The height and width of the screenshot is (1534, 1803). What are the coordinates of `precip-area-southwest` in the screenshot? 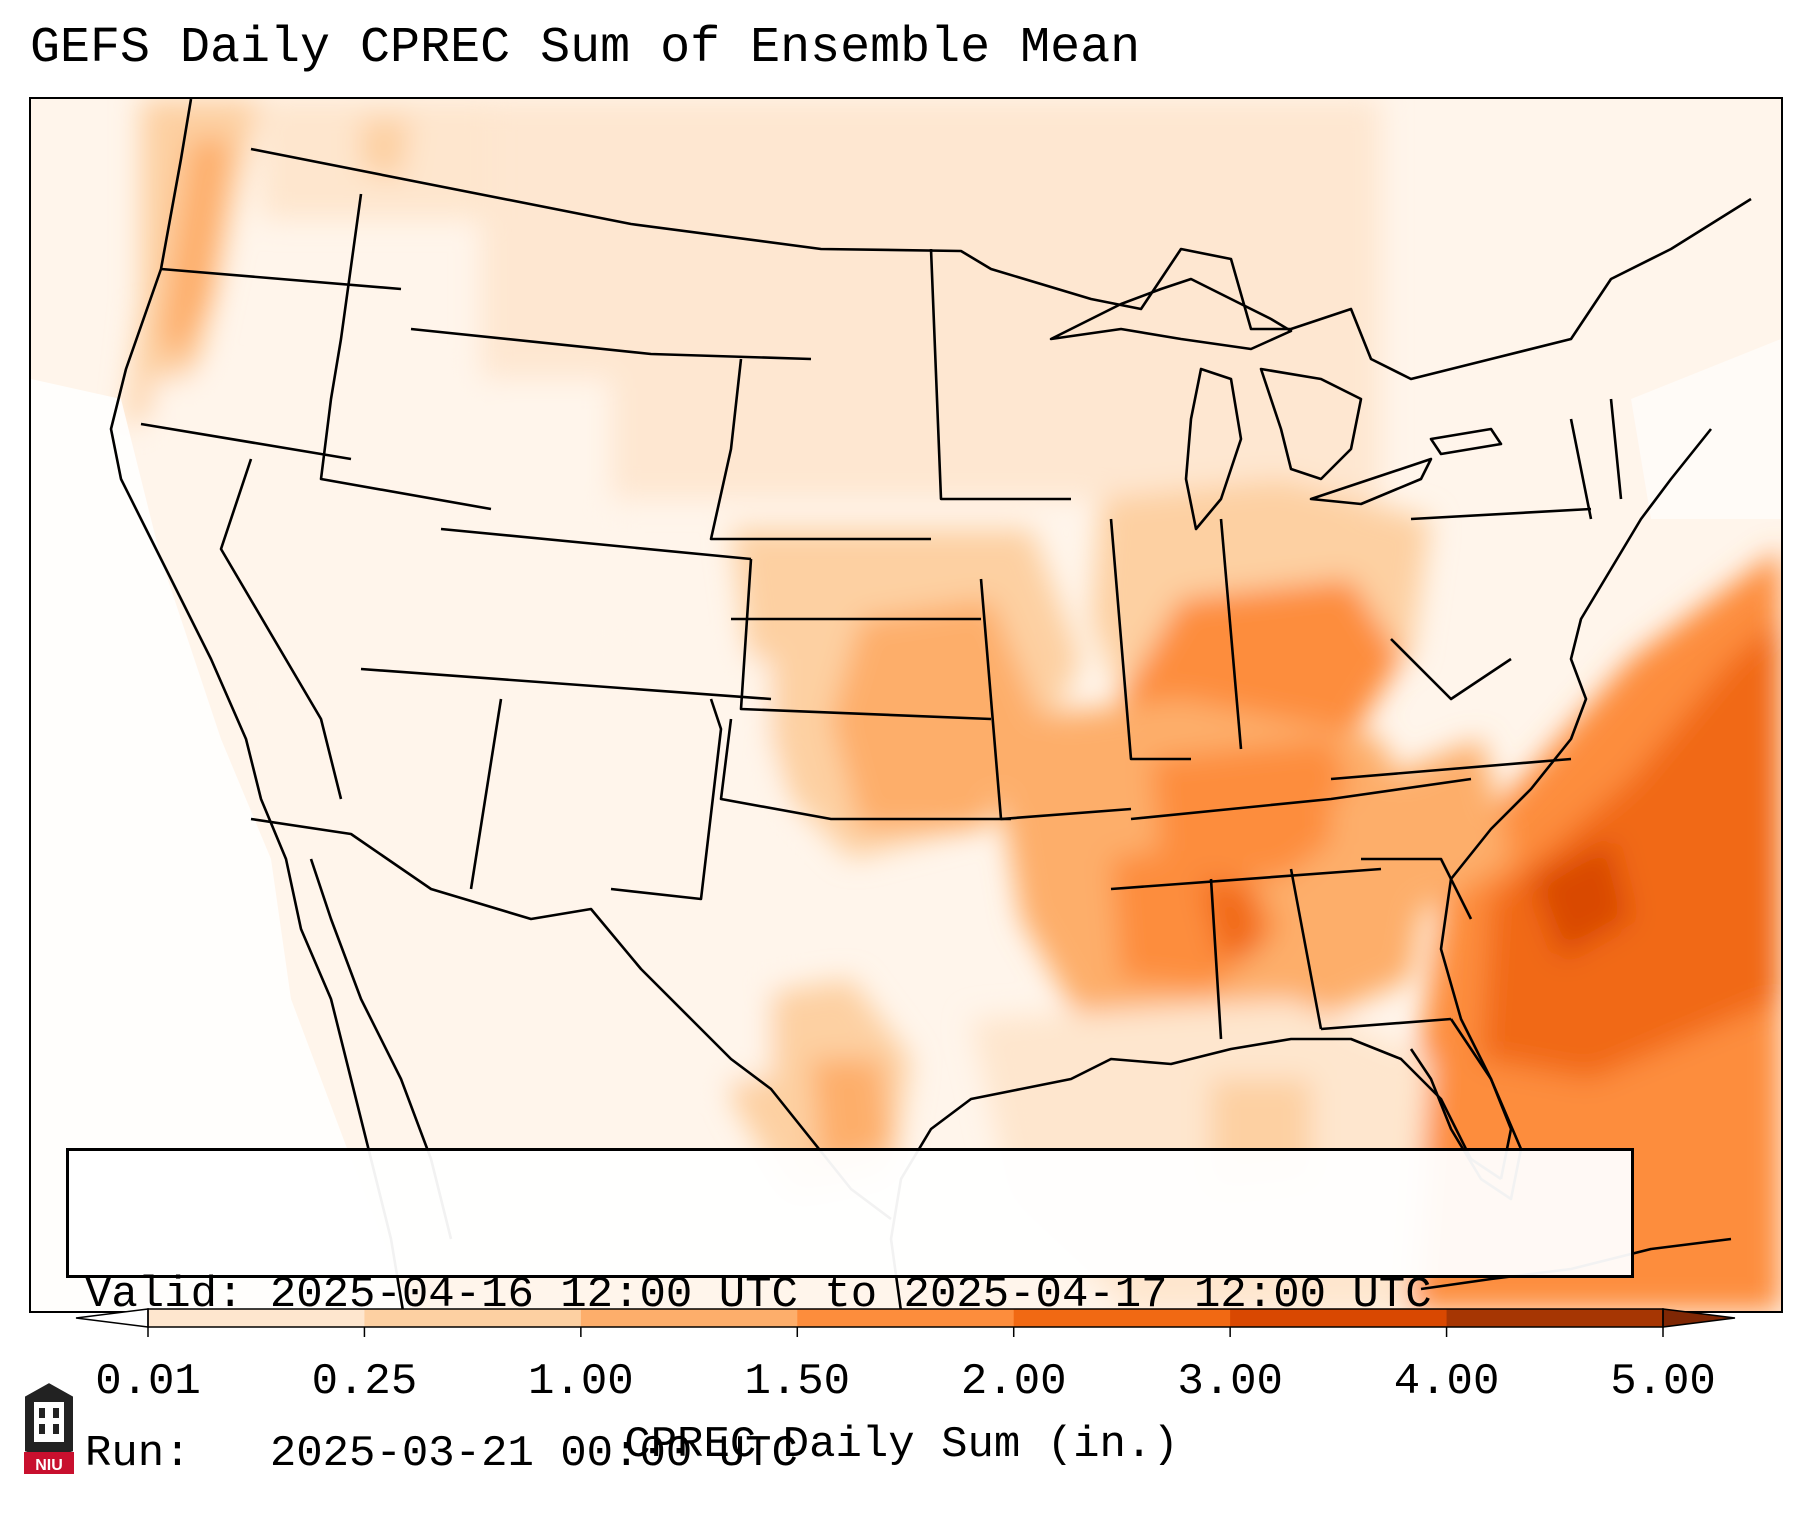 It's located at (511, 869).